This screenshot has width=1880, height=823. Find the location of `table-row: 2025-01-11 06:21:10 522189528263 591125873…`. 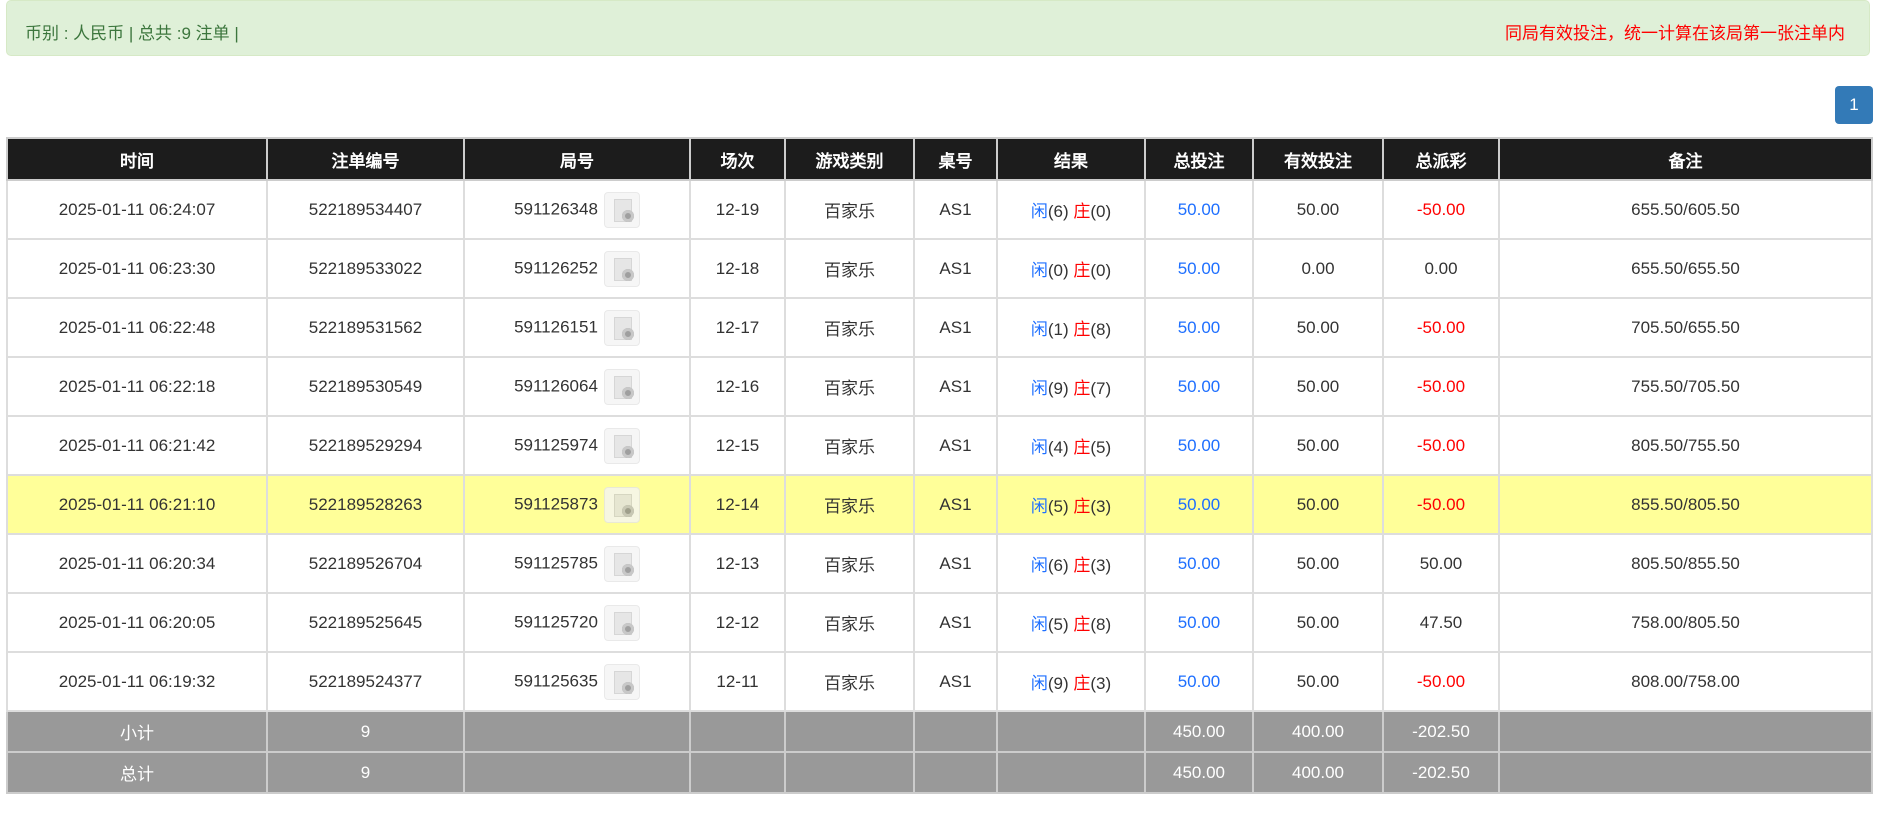

table-row: 2025-01-11 06:21:10 522189528263 591125873… is located at coordinates (939, 504).